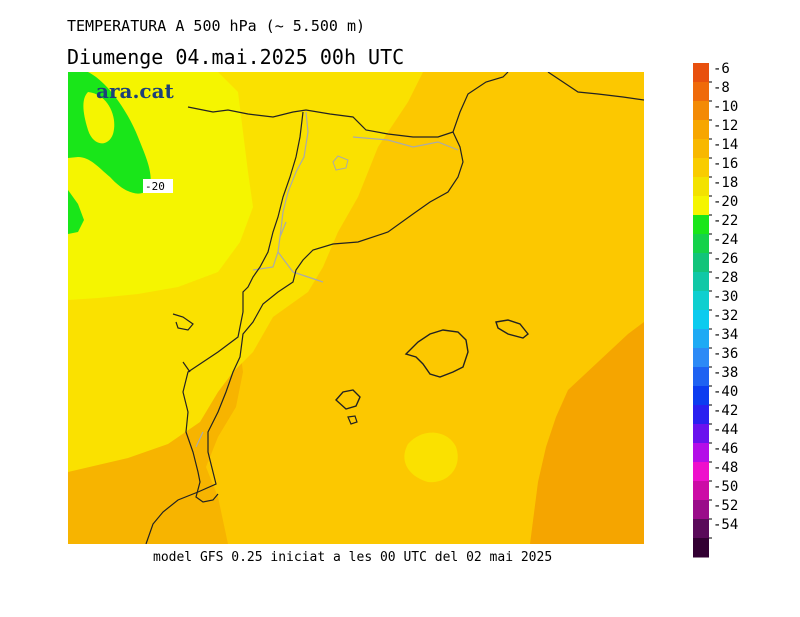  I want to click on legend-label: -48, so click(725, 468).